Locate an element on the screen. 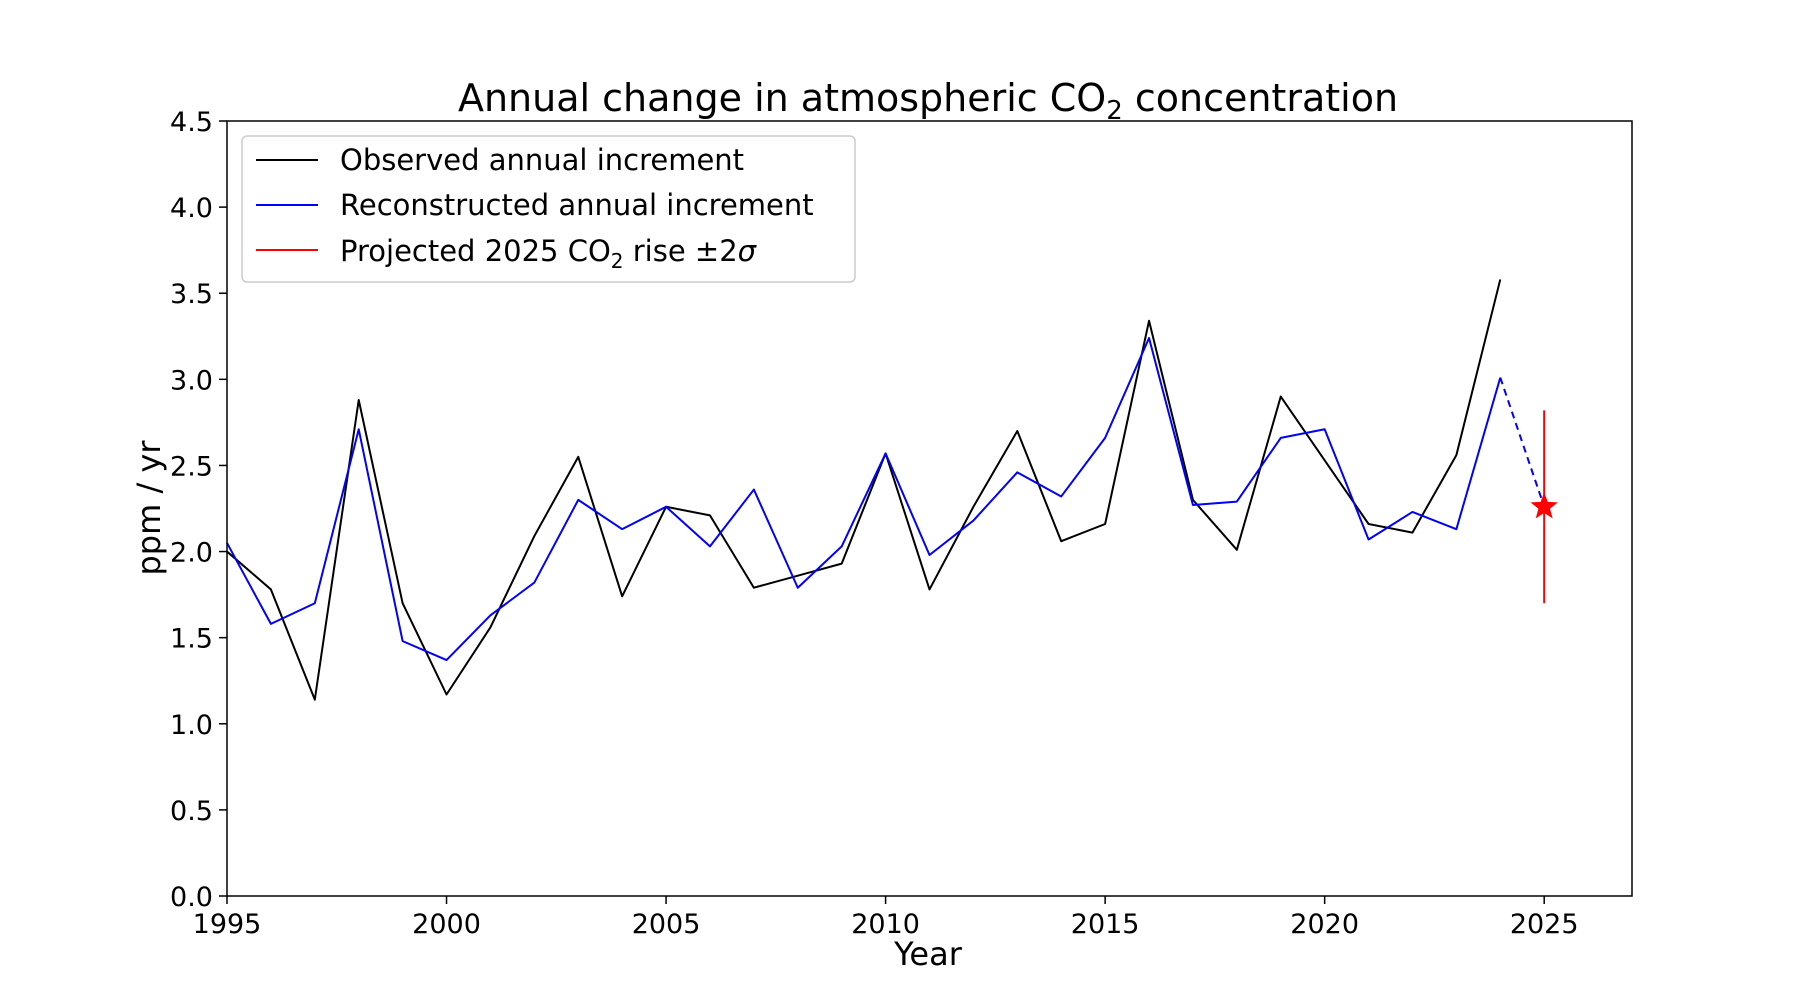  title-subscript: 2 is located at coordinates (1114, 111).